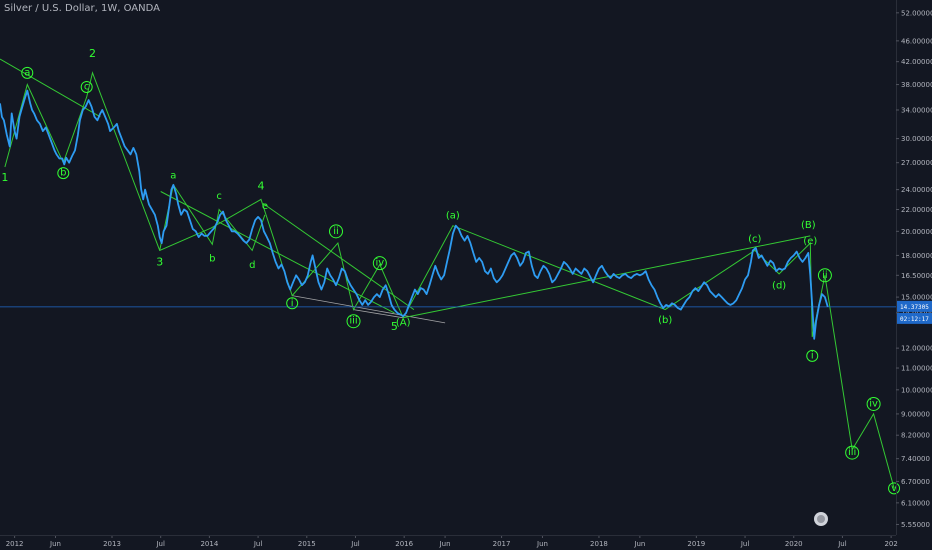 This screenshot has width=932, height=550. Describe the element at coordinates (808, 225) in the screenshot. I see `wave-label: (B)` at that location.